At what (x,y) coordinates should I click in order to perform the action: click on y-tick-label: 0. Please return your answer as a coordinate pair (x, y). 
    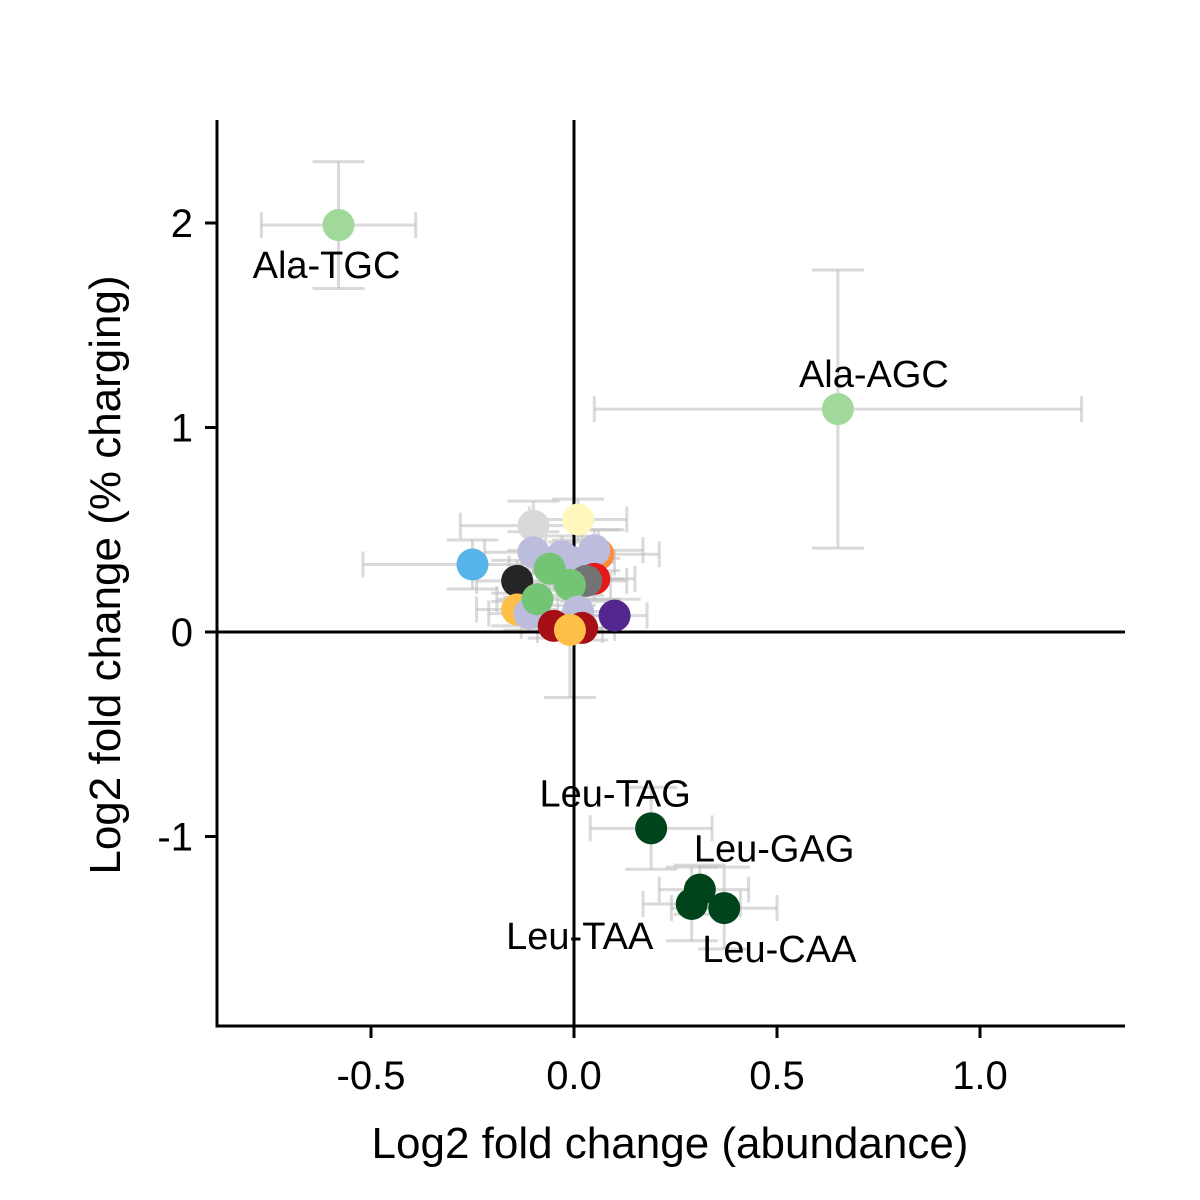
    Looking at the image, I should click on (182, 633).